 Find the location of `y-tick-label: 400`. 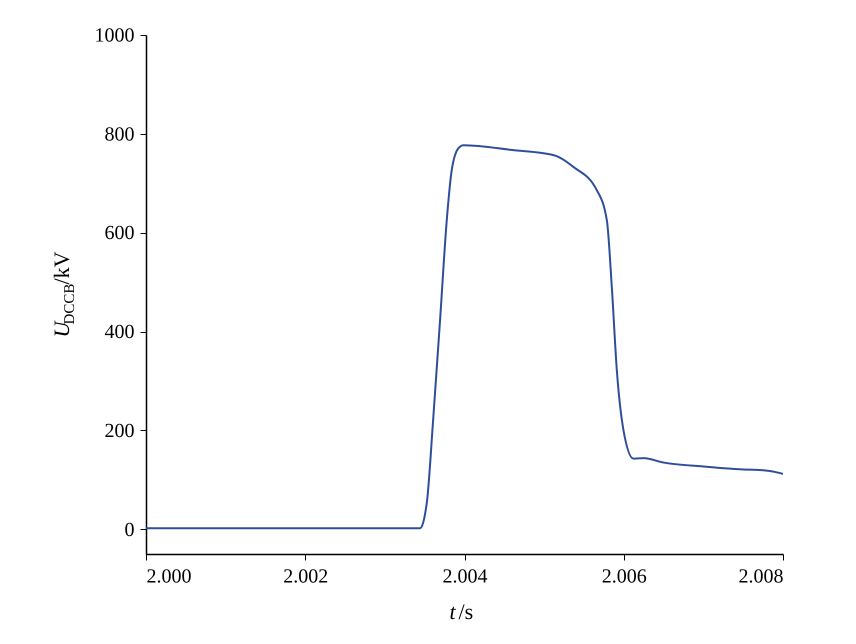

y-tick-label: 400 is located at coordinates (119, 332).